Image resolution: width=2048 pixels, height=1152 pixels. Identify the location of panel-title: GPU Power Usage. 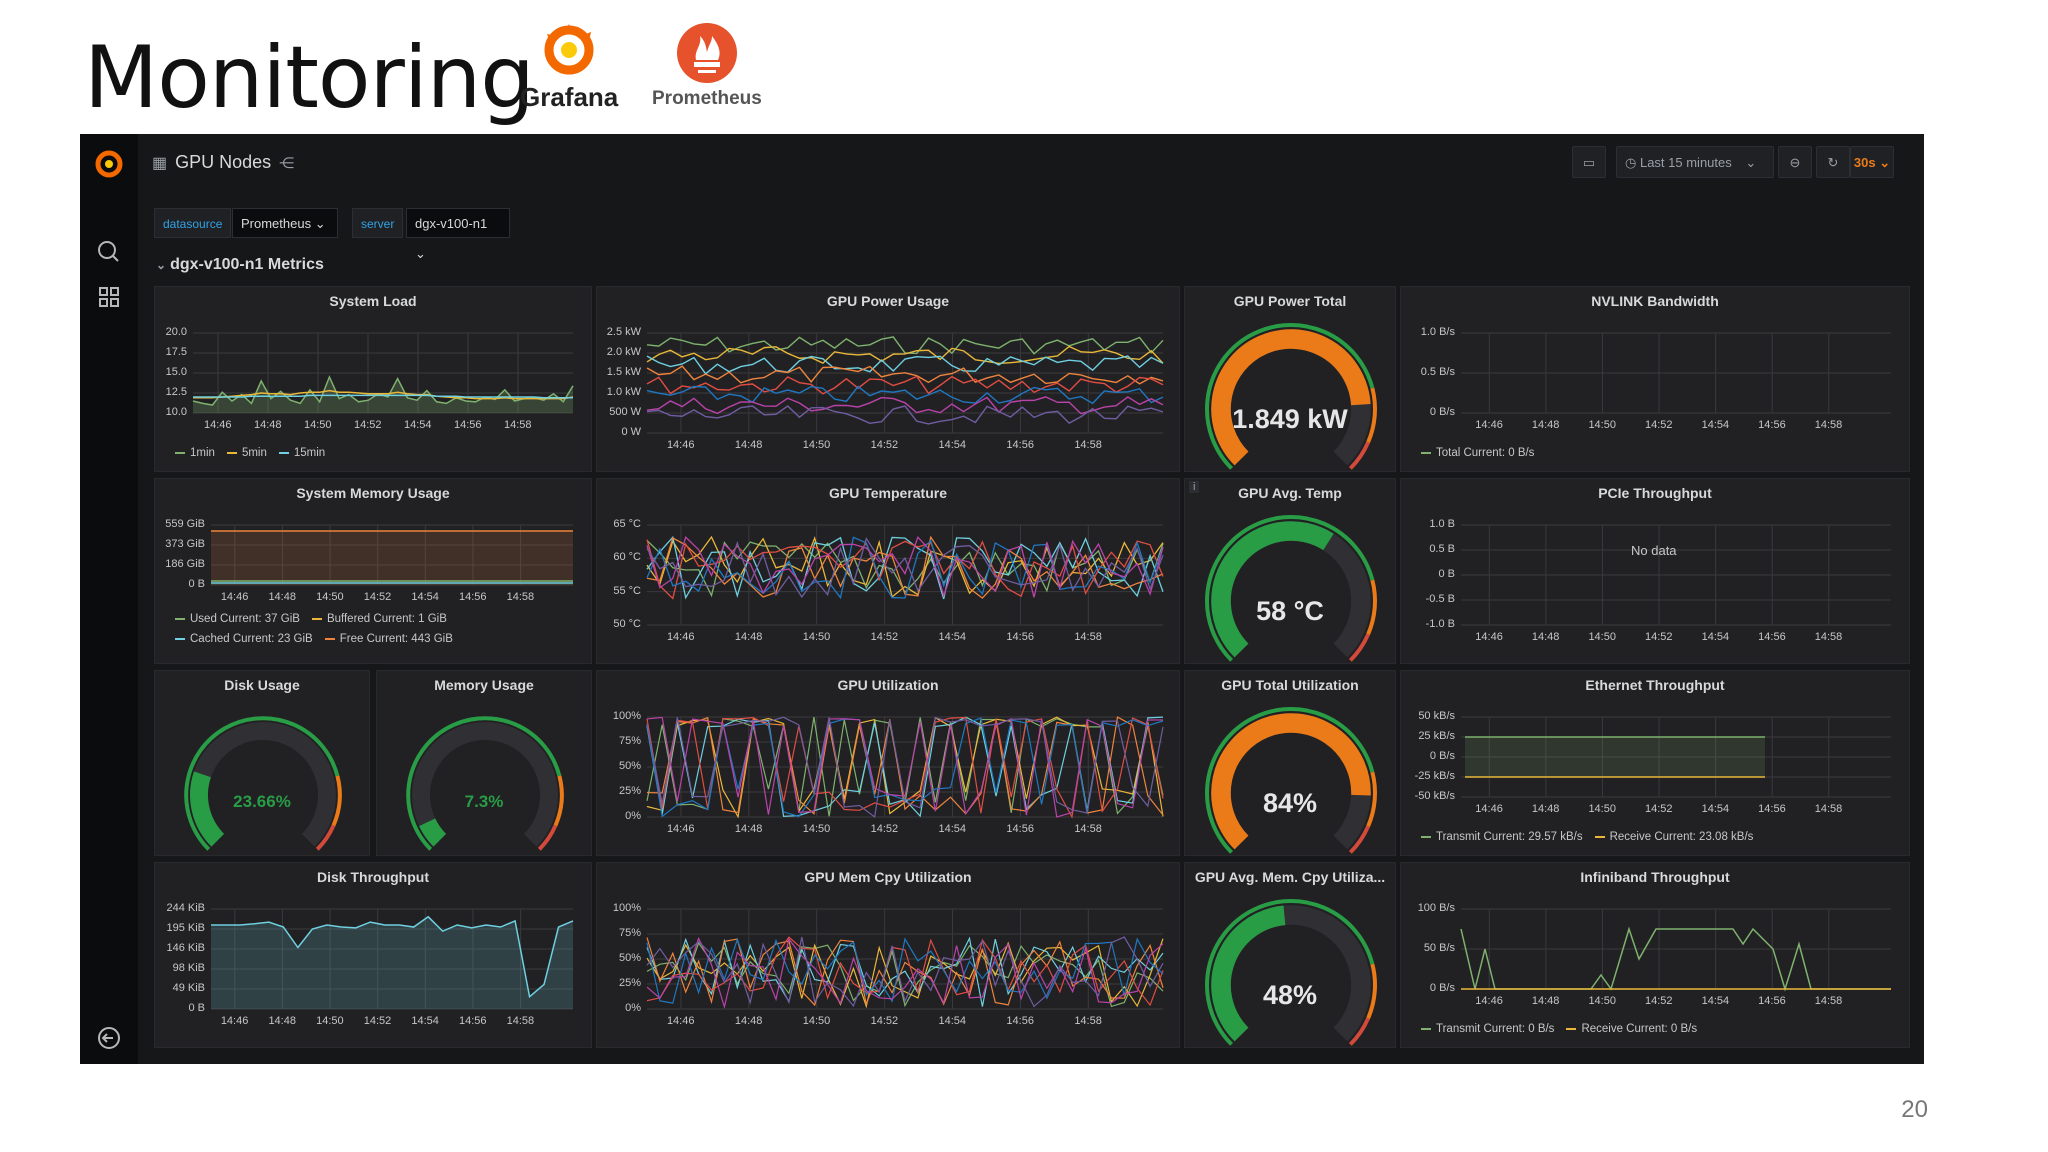
(888, 301).